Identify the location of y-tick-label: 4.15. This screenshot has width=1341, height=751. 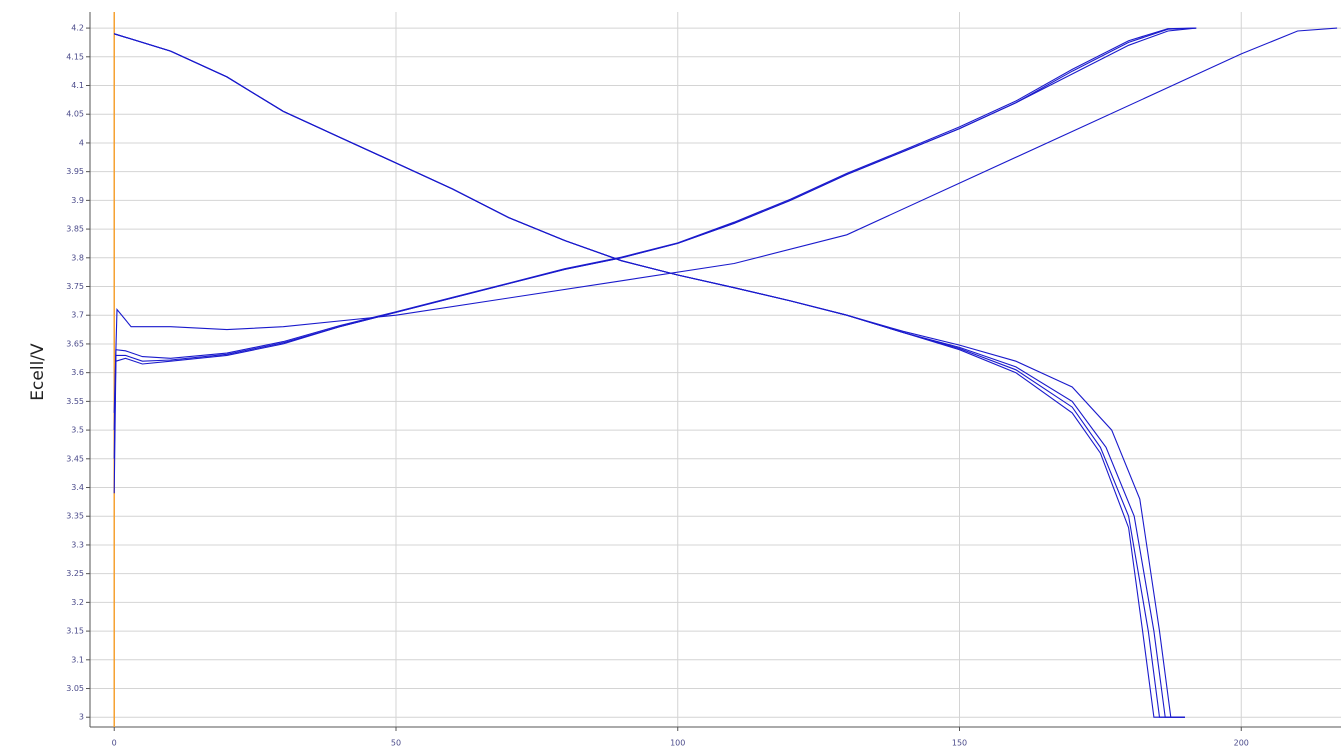
(75, 56).